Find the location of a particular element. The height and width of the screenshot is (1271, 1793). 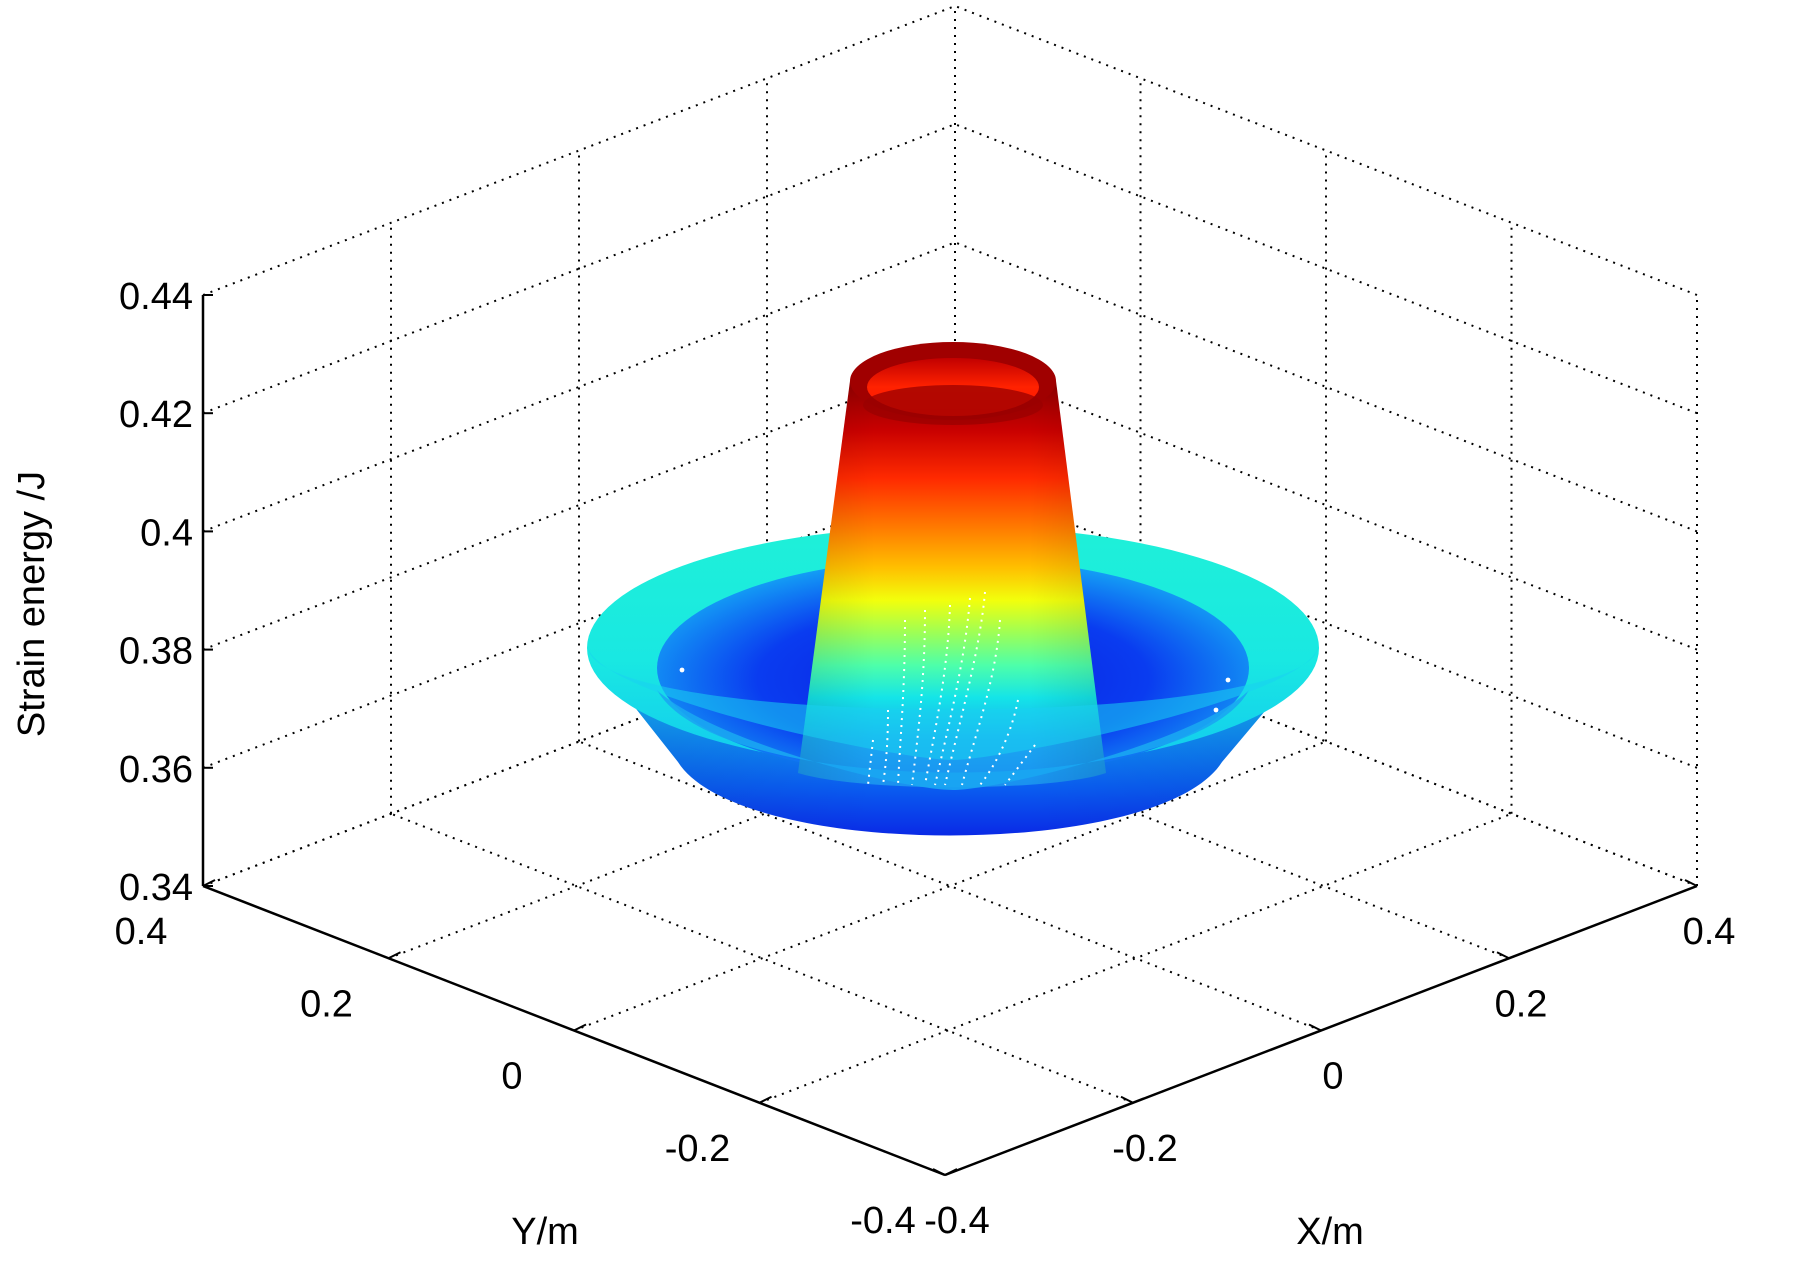

x-tick-label: 0.4 is located at coordinates (1709, 932).